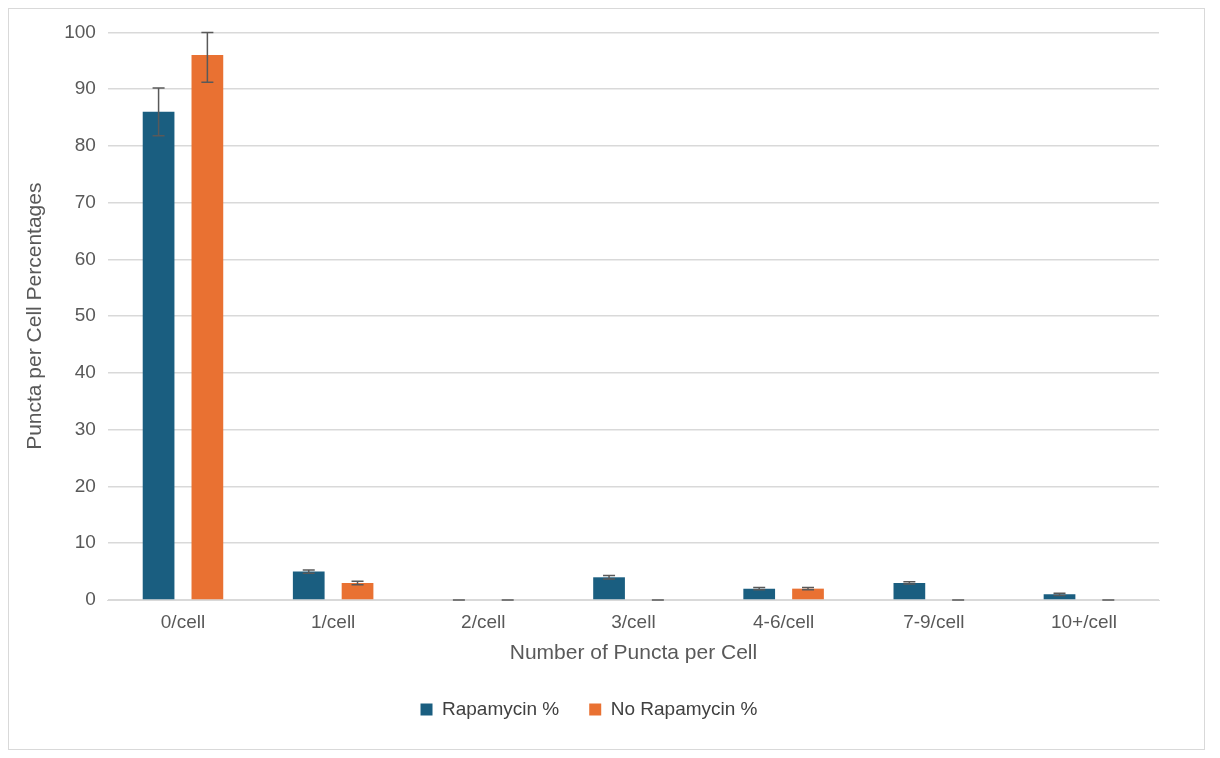  What do you see at coordinates (80, 31) in the screenshot?
I see `y-tick-label: 100` at bounding box center [80, 31].